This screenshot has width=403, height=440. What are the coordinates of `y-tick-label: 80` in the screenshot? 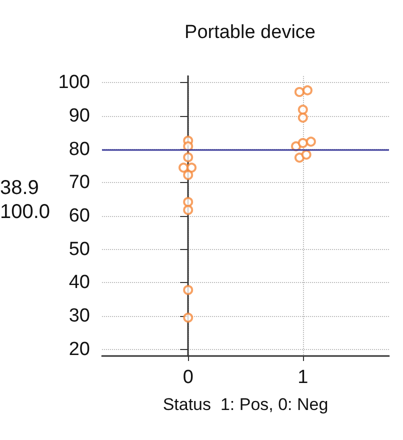 It's located at (79, 149).